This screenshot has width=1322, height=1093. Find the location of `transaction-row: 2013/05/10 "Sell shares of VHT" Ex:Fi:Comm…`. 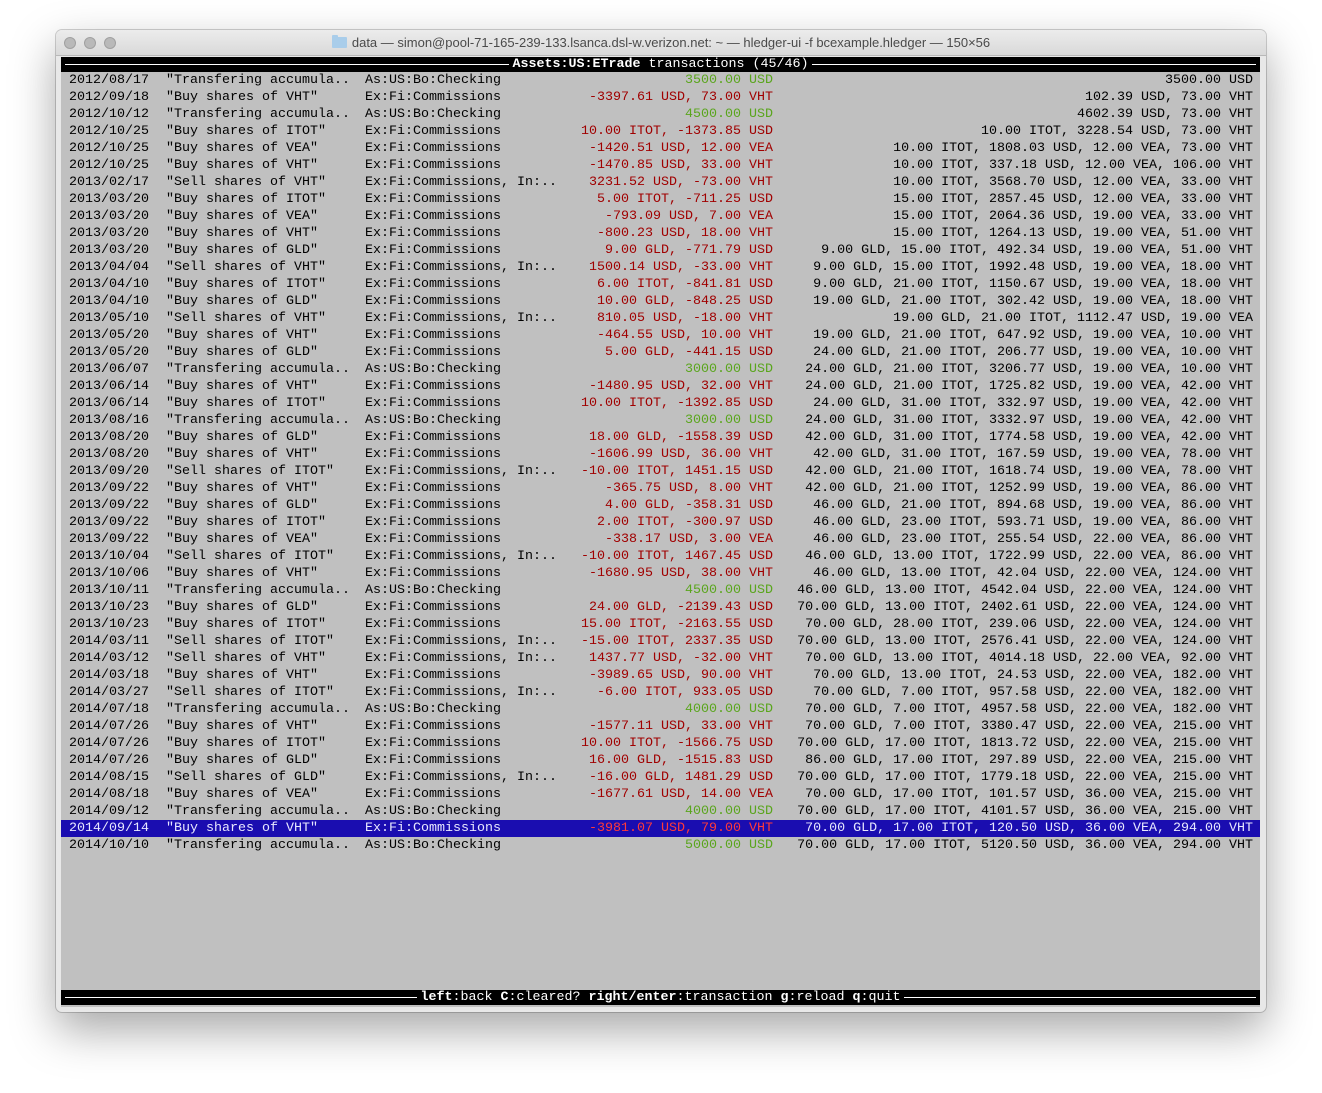

transaction-row: 2013/05/10 "Sell shares of VHT" Ex:Fi:Comm… is located at coordinates (660, 318).